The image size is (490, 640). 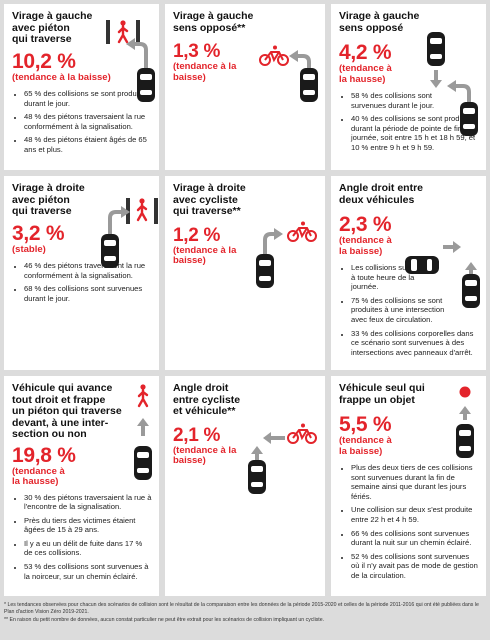 I want to click on left-turn-opposite-illustration, so click(x=452, y=84).